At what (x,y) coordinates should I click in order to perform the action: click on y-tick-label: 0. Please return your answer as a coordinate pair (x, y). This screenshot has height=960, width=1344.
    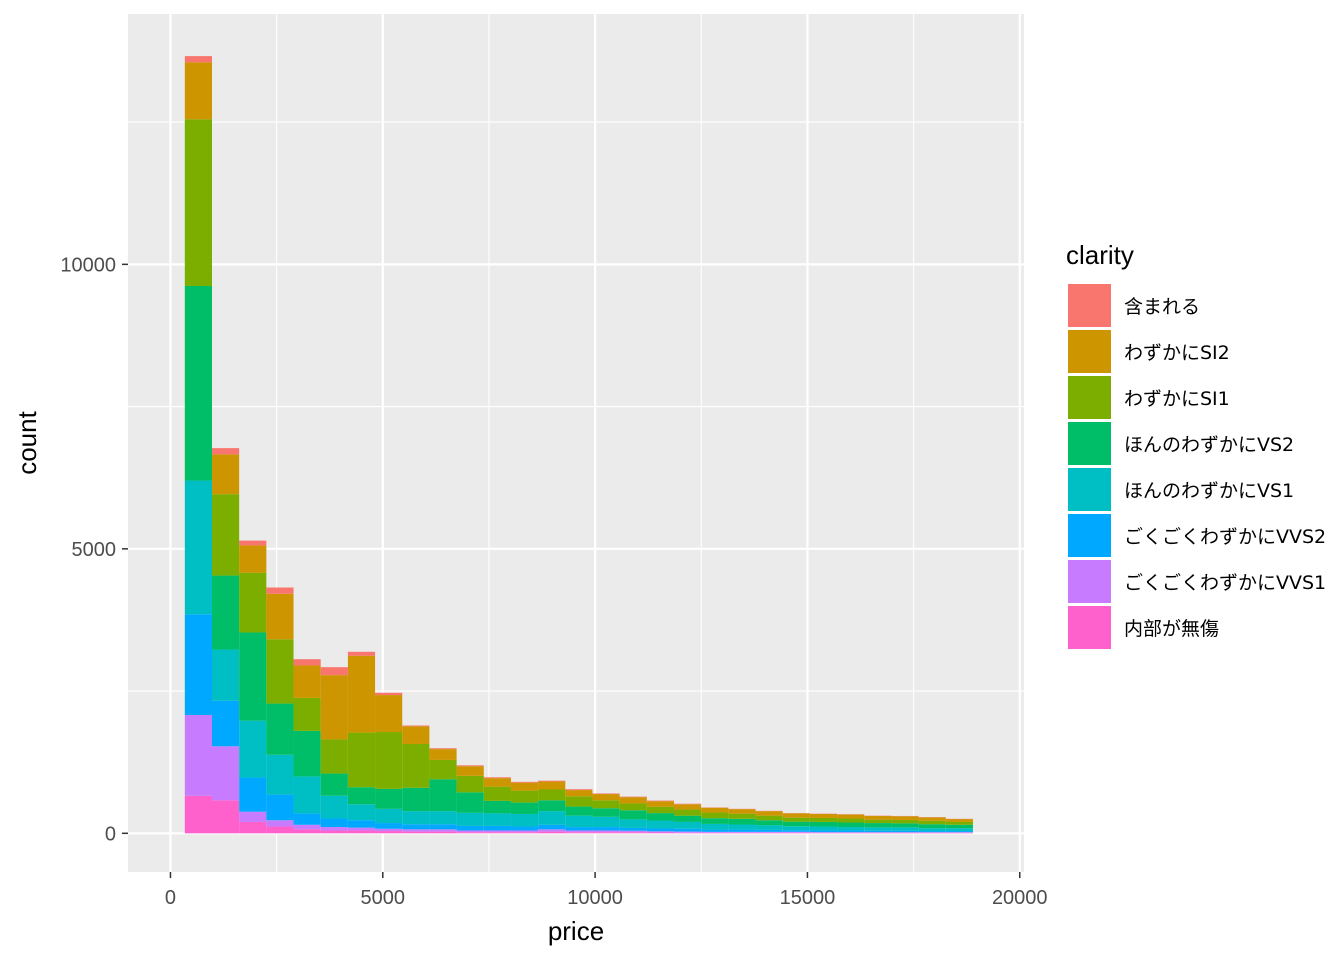
    Looking at the image, I should click on (110, 834).